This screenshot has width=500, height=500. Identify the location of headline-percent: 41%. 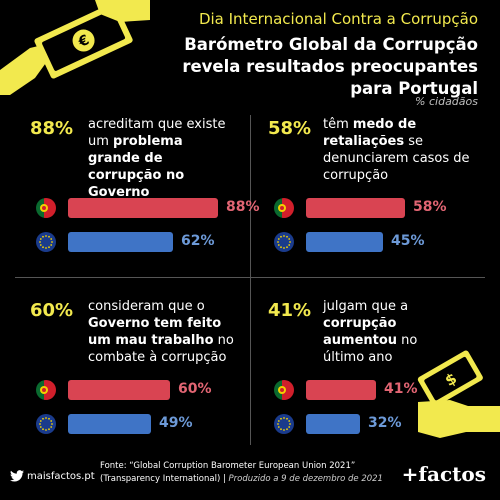
(290, 310).